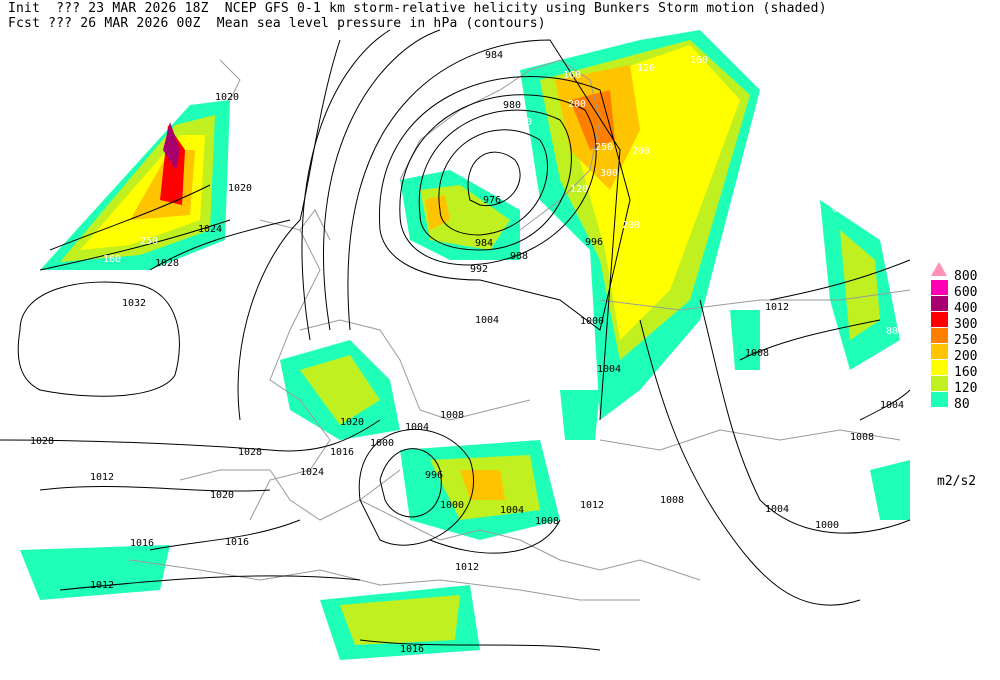 This screenshot has height=680, width=1000. I want to click on legend-label-600: 600, so click(966, 292).